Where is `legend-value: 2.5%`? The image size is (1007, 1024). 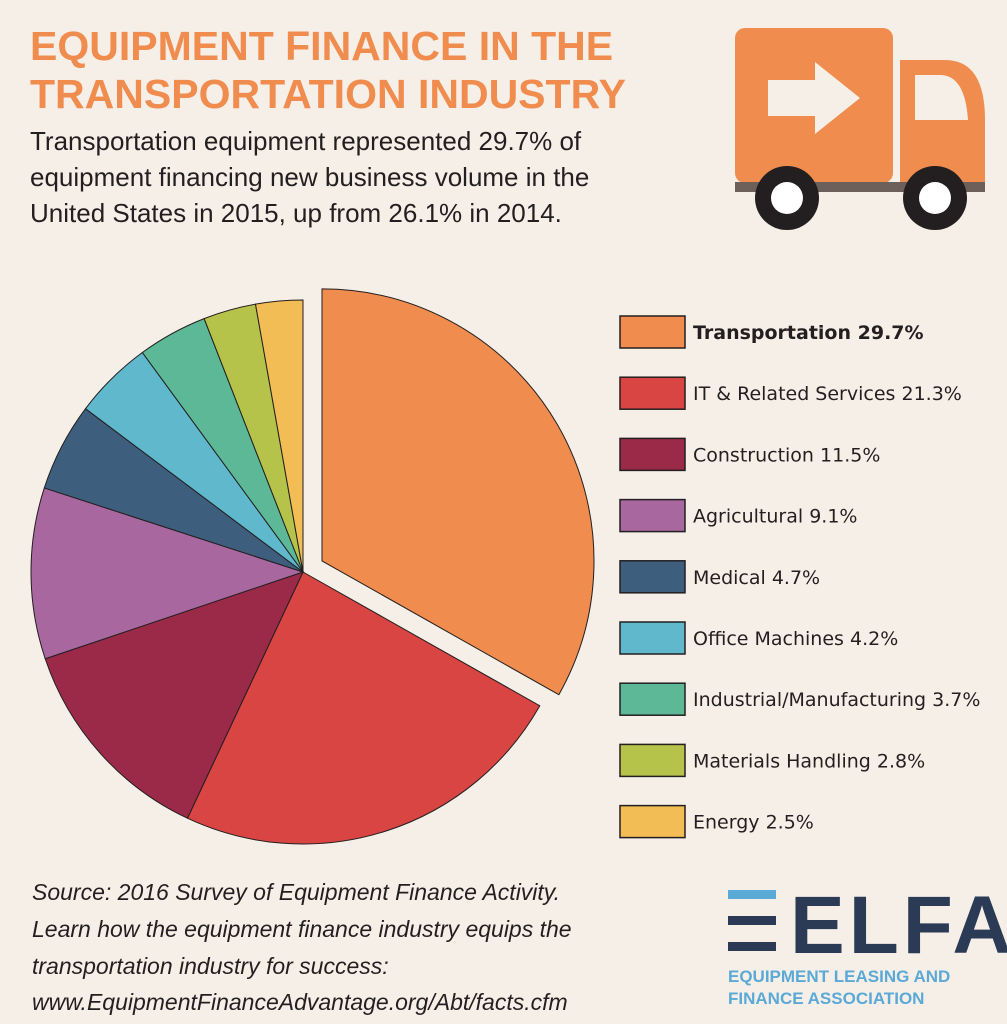
legend-value: 2.5% is located at coordinates (790, 823).